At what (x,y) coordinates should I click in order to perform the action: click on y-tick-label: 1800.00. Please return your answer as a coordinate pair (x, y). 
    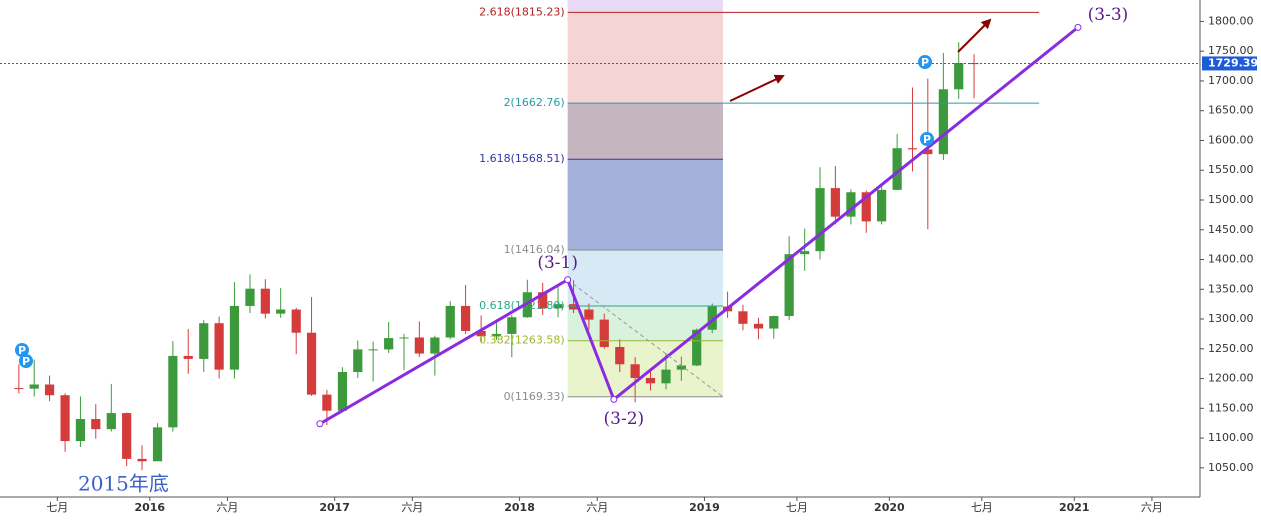
    Looking at the image, I should click on (1231, 20).